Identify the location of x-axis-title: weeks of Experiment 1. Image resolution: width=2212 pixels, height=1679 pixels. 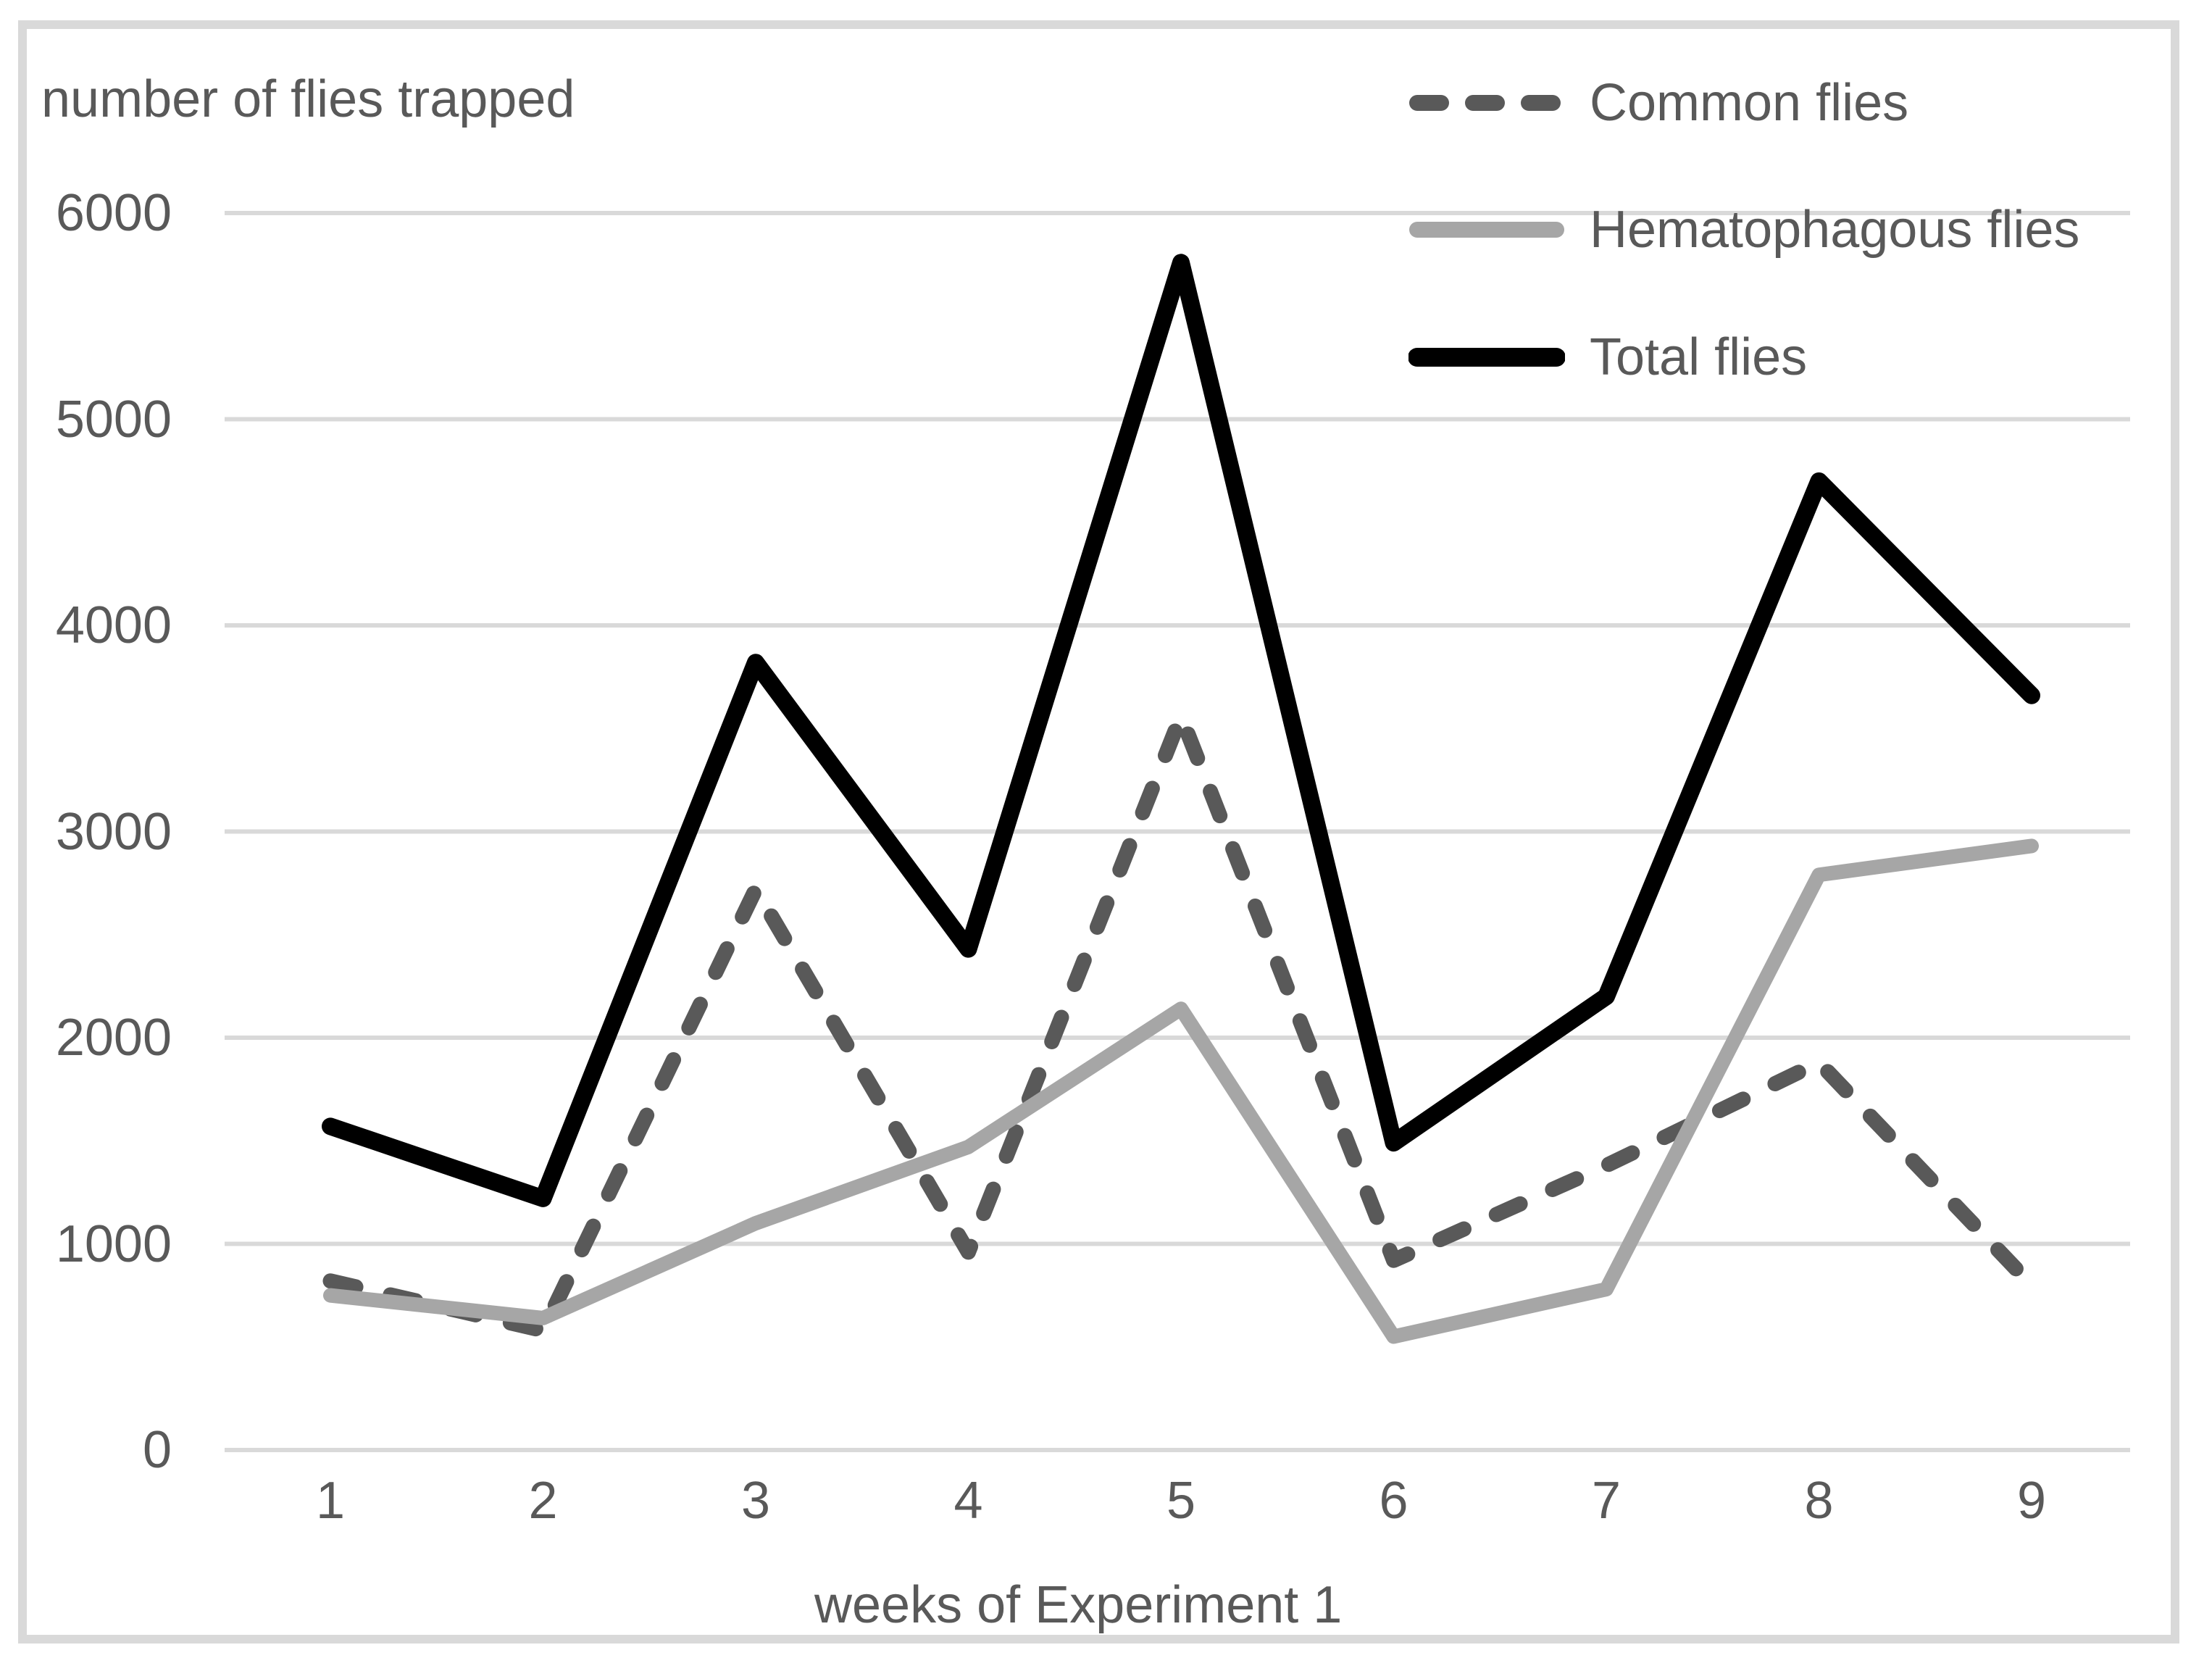
(1078, 1605).